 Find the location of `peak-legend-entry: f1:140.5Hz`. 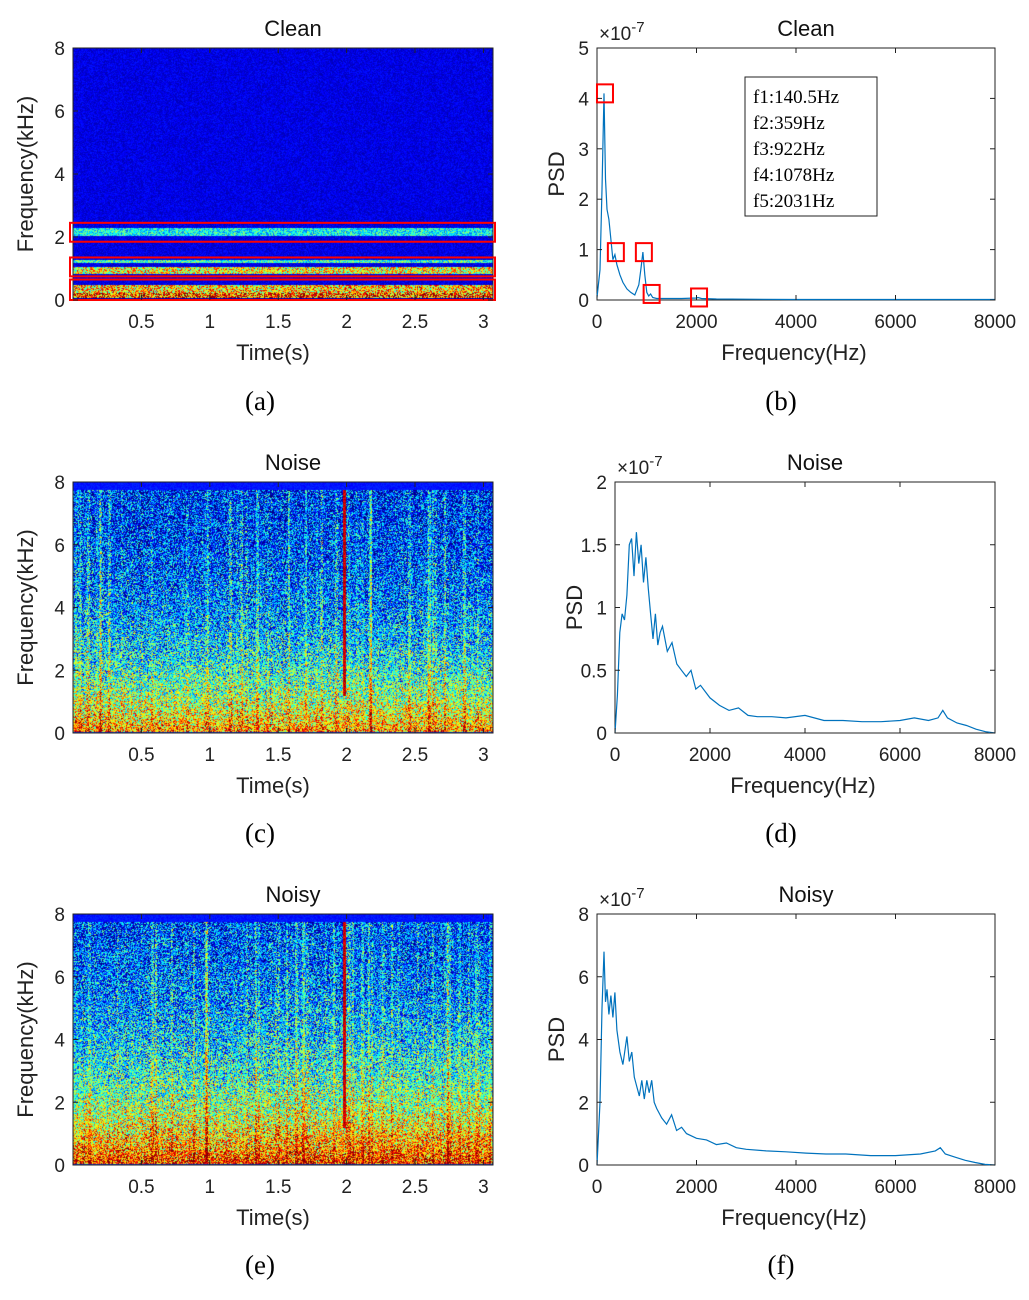

peak-legend-entry: f1:140.5Hz is located at coordinates (796, 97).